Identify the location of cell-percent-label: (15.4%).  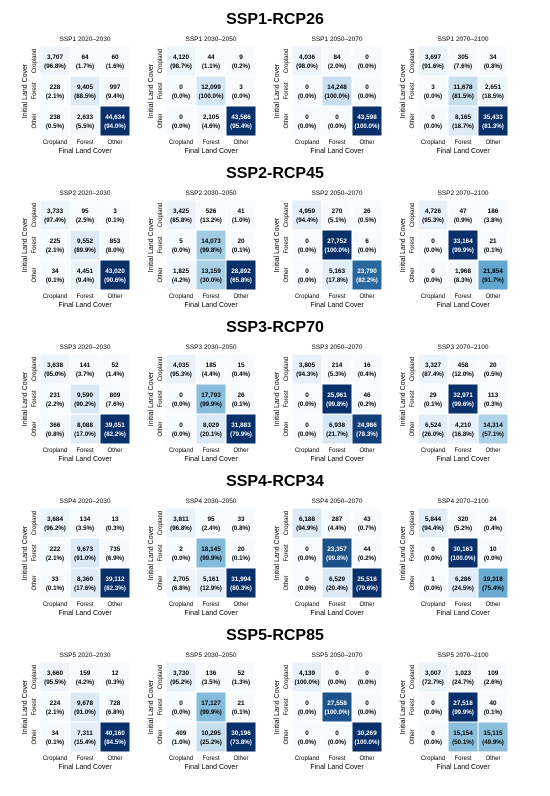
(85, 742).